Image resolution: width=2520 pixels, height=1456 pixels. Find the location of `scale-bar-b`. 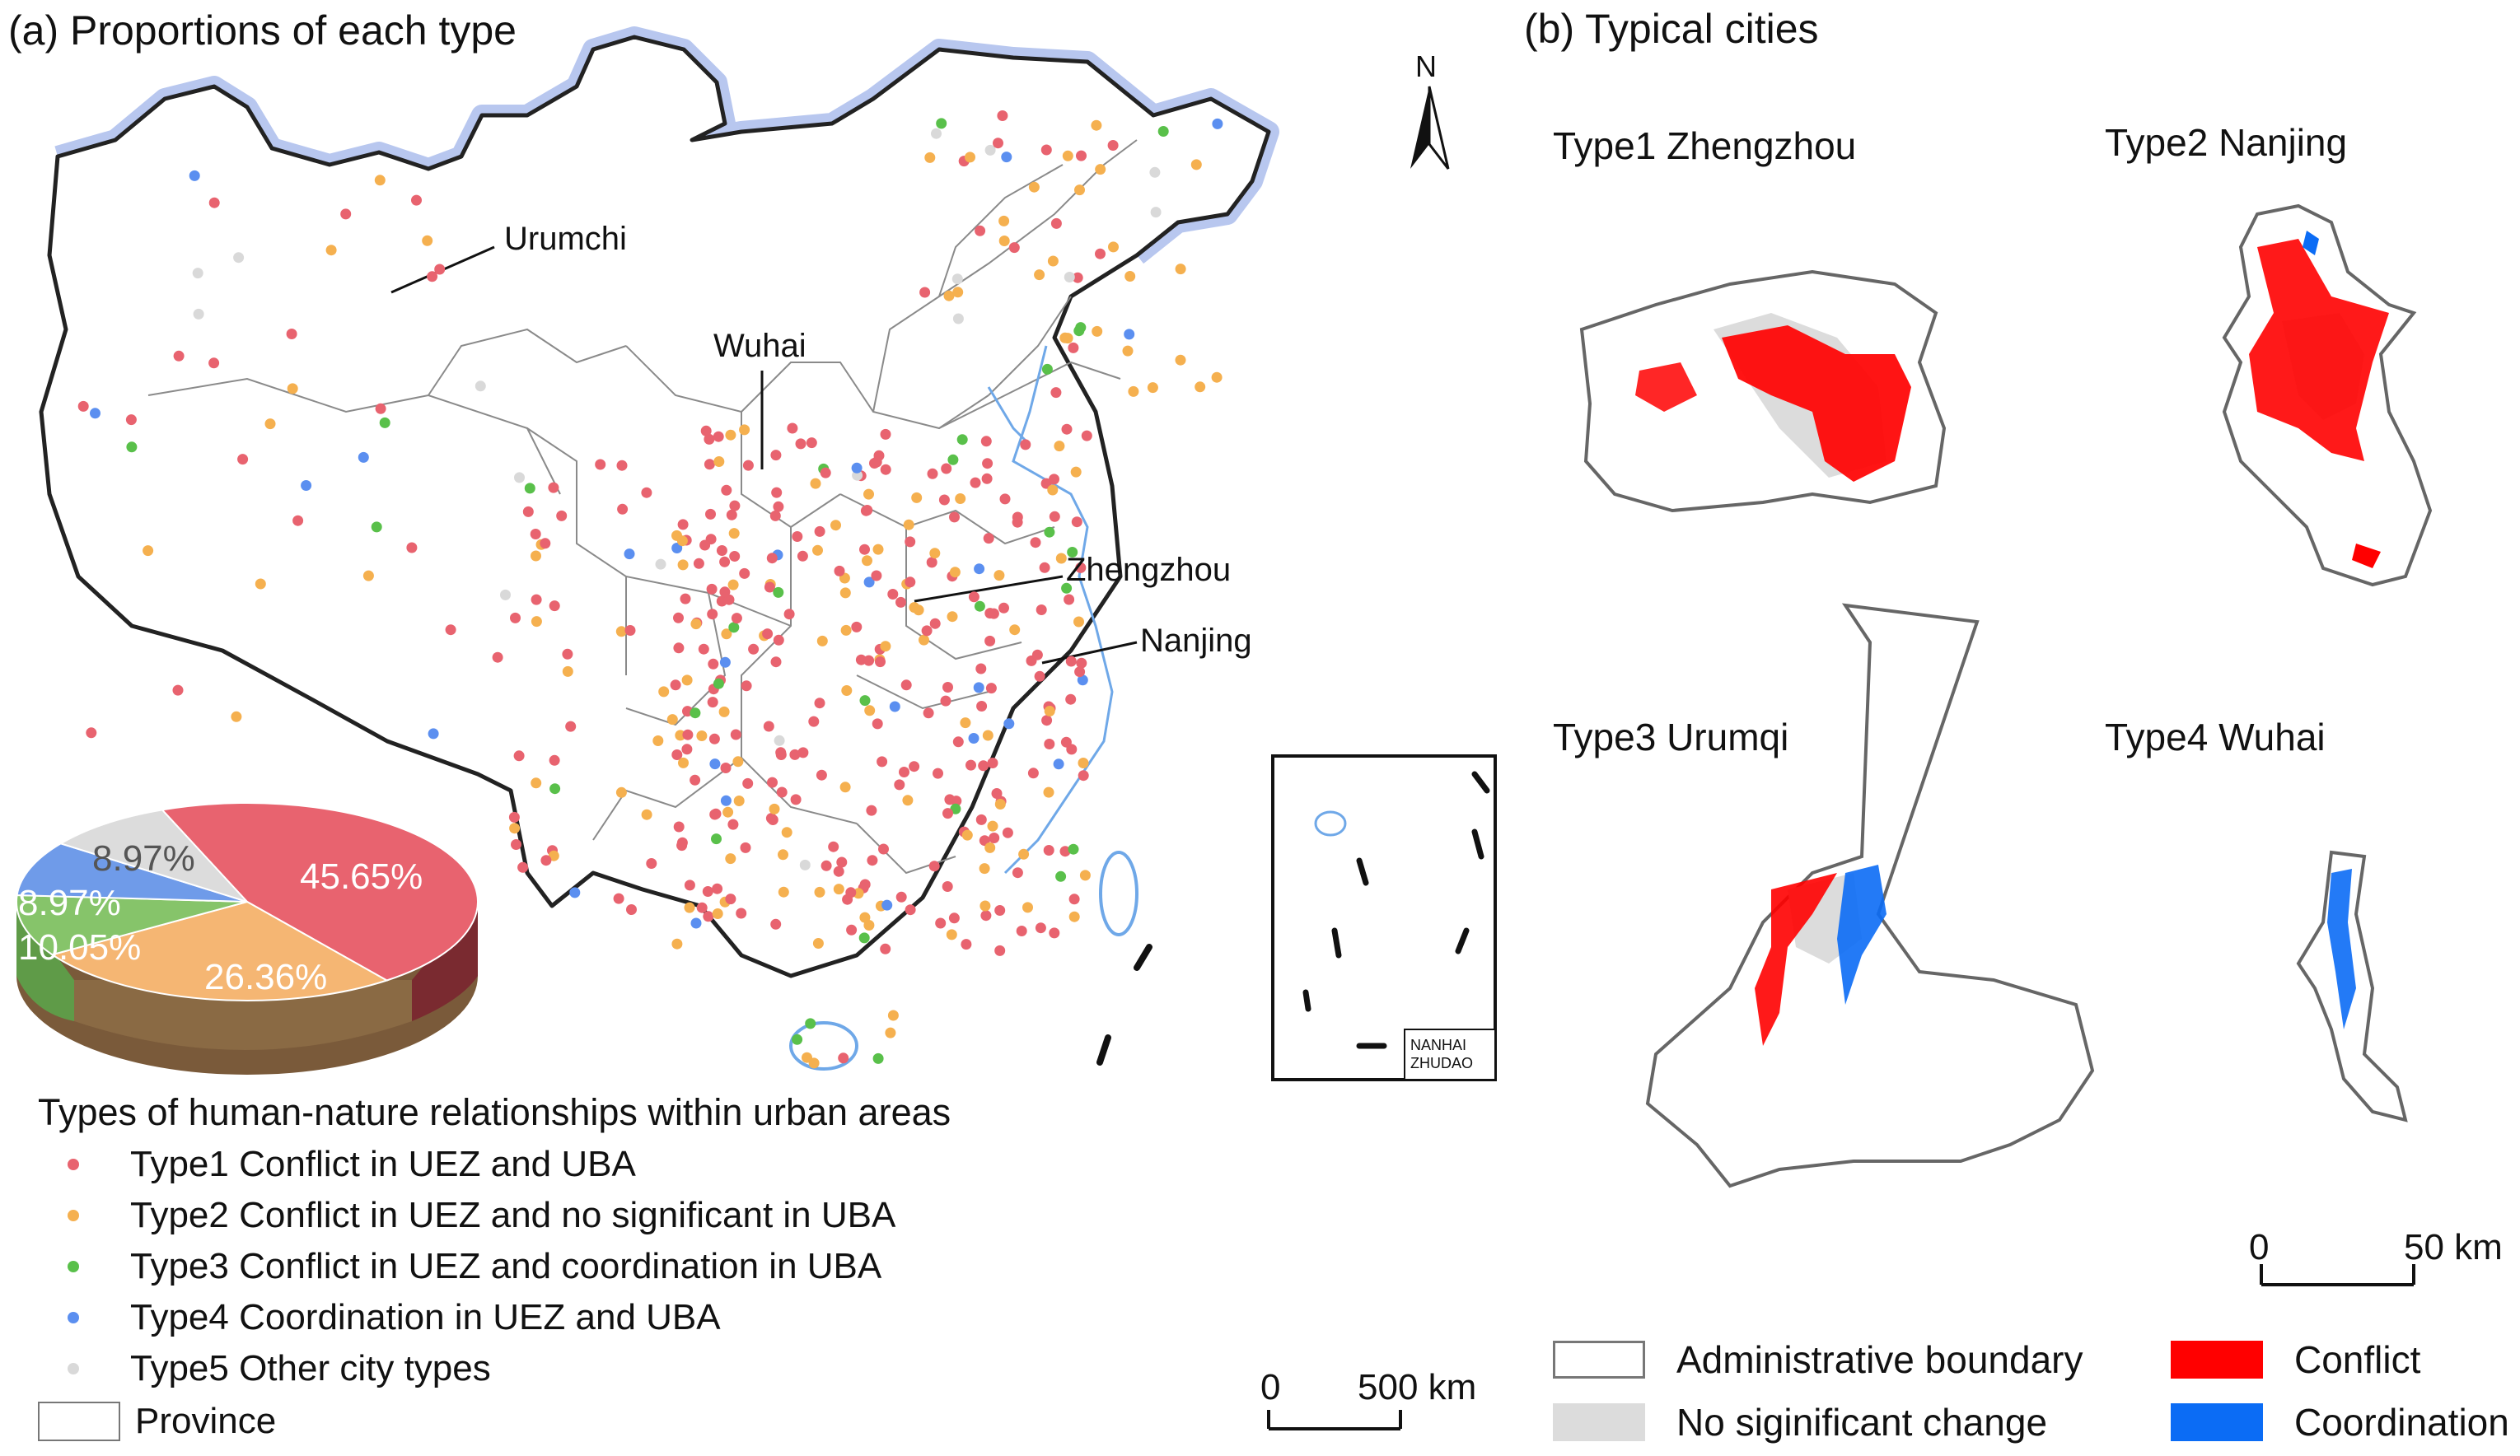

scale-bar-b is located at coordinates (2337, 1275).